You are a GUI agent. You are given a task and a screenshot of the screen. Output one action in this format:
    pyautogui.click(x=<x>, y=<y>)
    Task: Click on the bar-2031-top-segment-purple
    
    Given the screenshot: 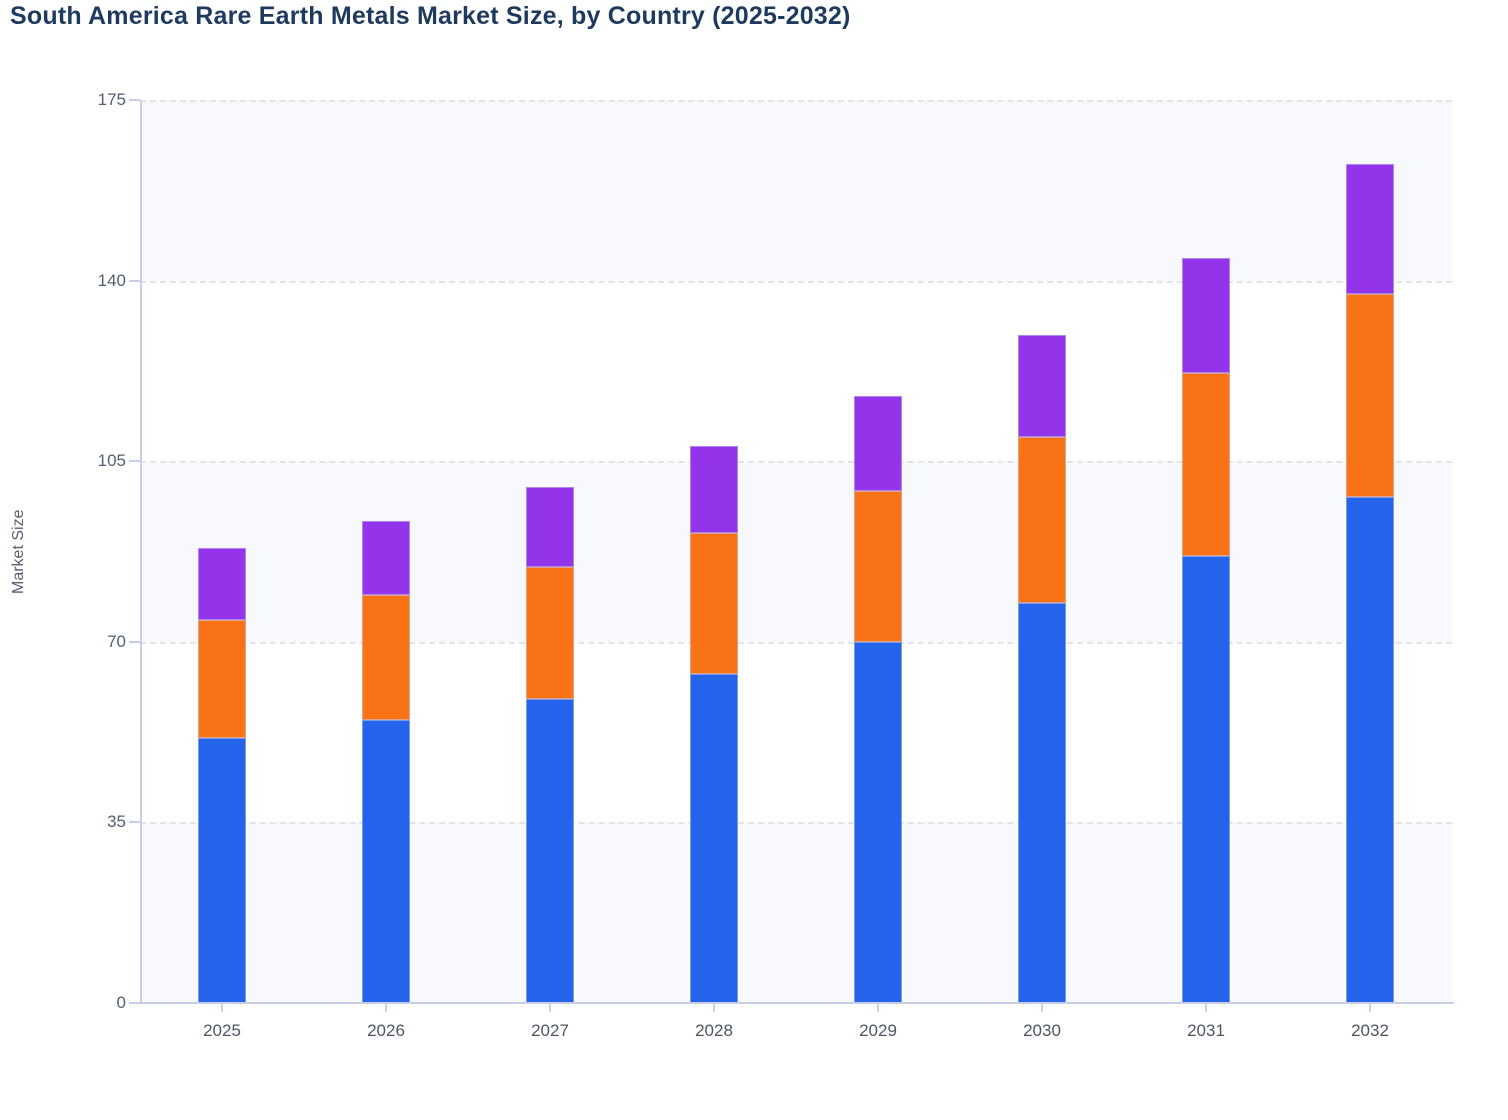 What is the action you would take?
    pyautogui.click(x=1206, y=315)
    